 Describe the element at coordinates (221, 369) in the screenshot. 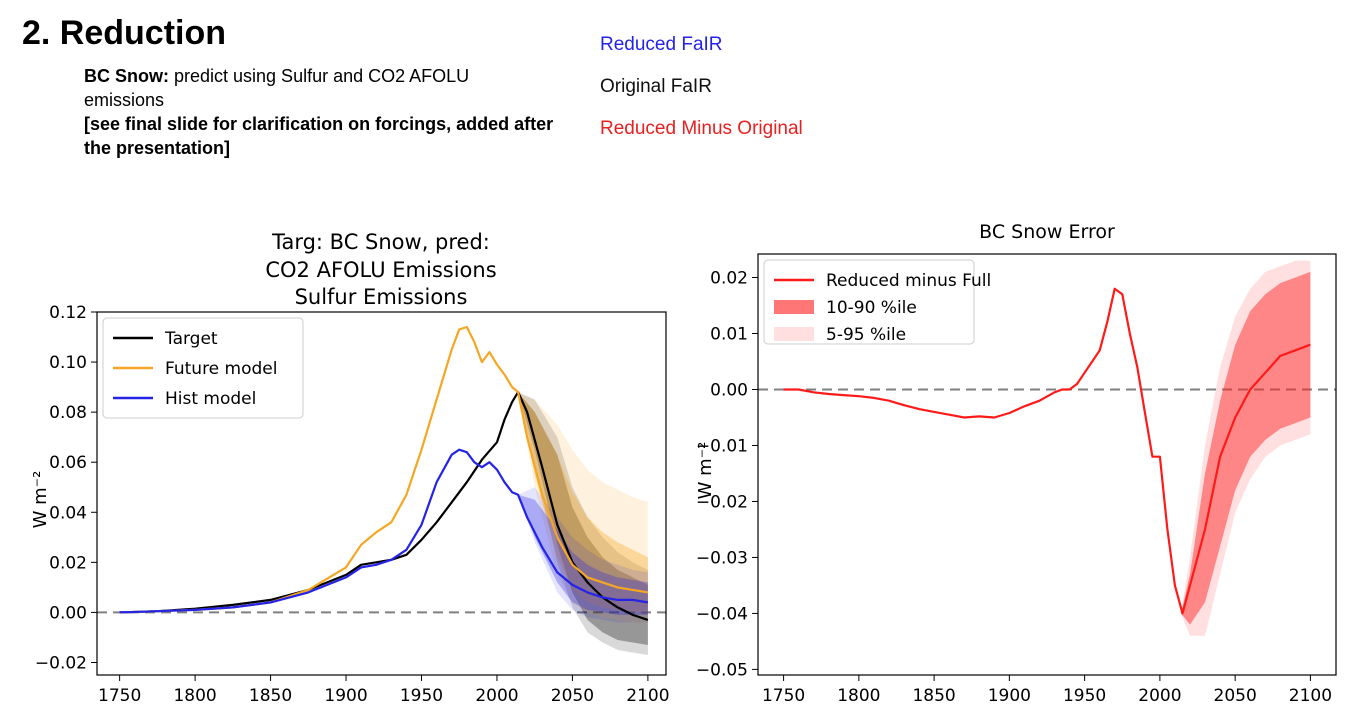

I see `legend-label: Future model` at that location.